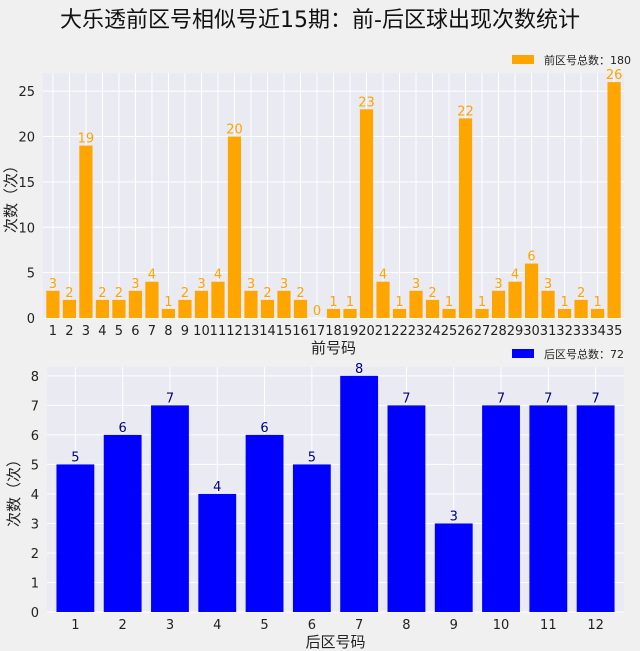 Image resolution: width=640 pixels, height=651 pixels. What do you see at coordinates (465, 331) in the screenshot?
I see `x-tick-label: 26` at bounding box center [465, 331].